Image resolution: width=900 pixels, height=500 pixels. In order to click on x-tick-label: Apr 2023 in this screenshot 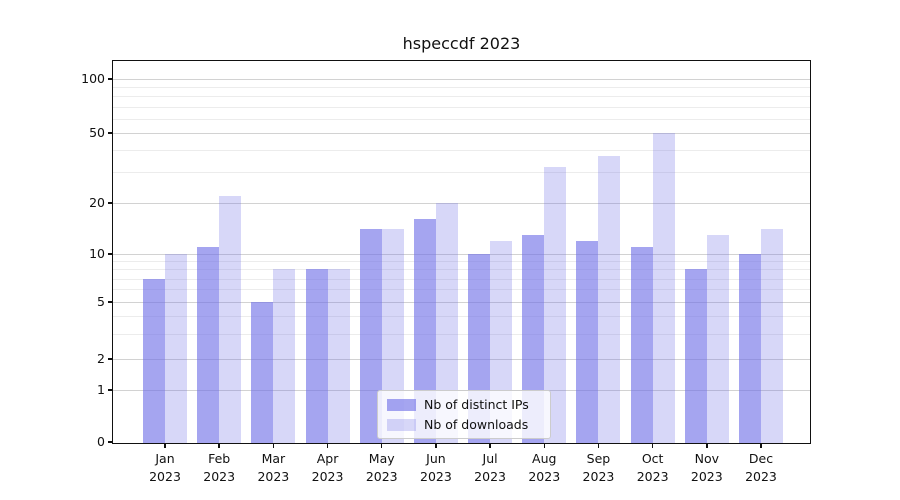, I will do `click(327, 467)`.